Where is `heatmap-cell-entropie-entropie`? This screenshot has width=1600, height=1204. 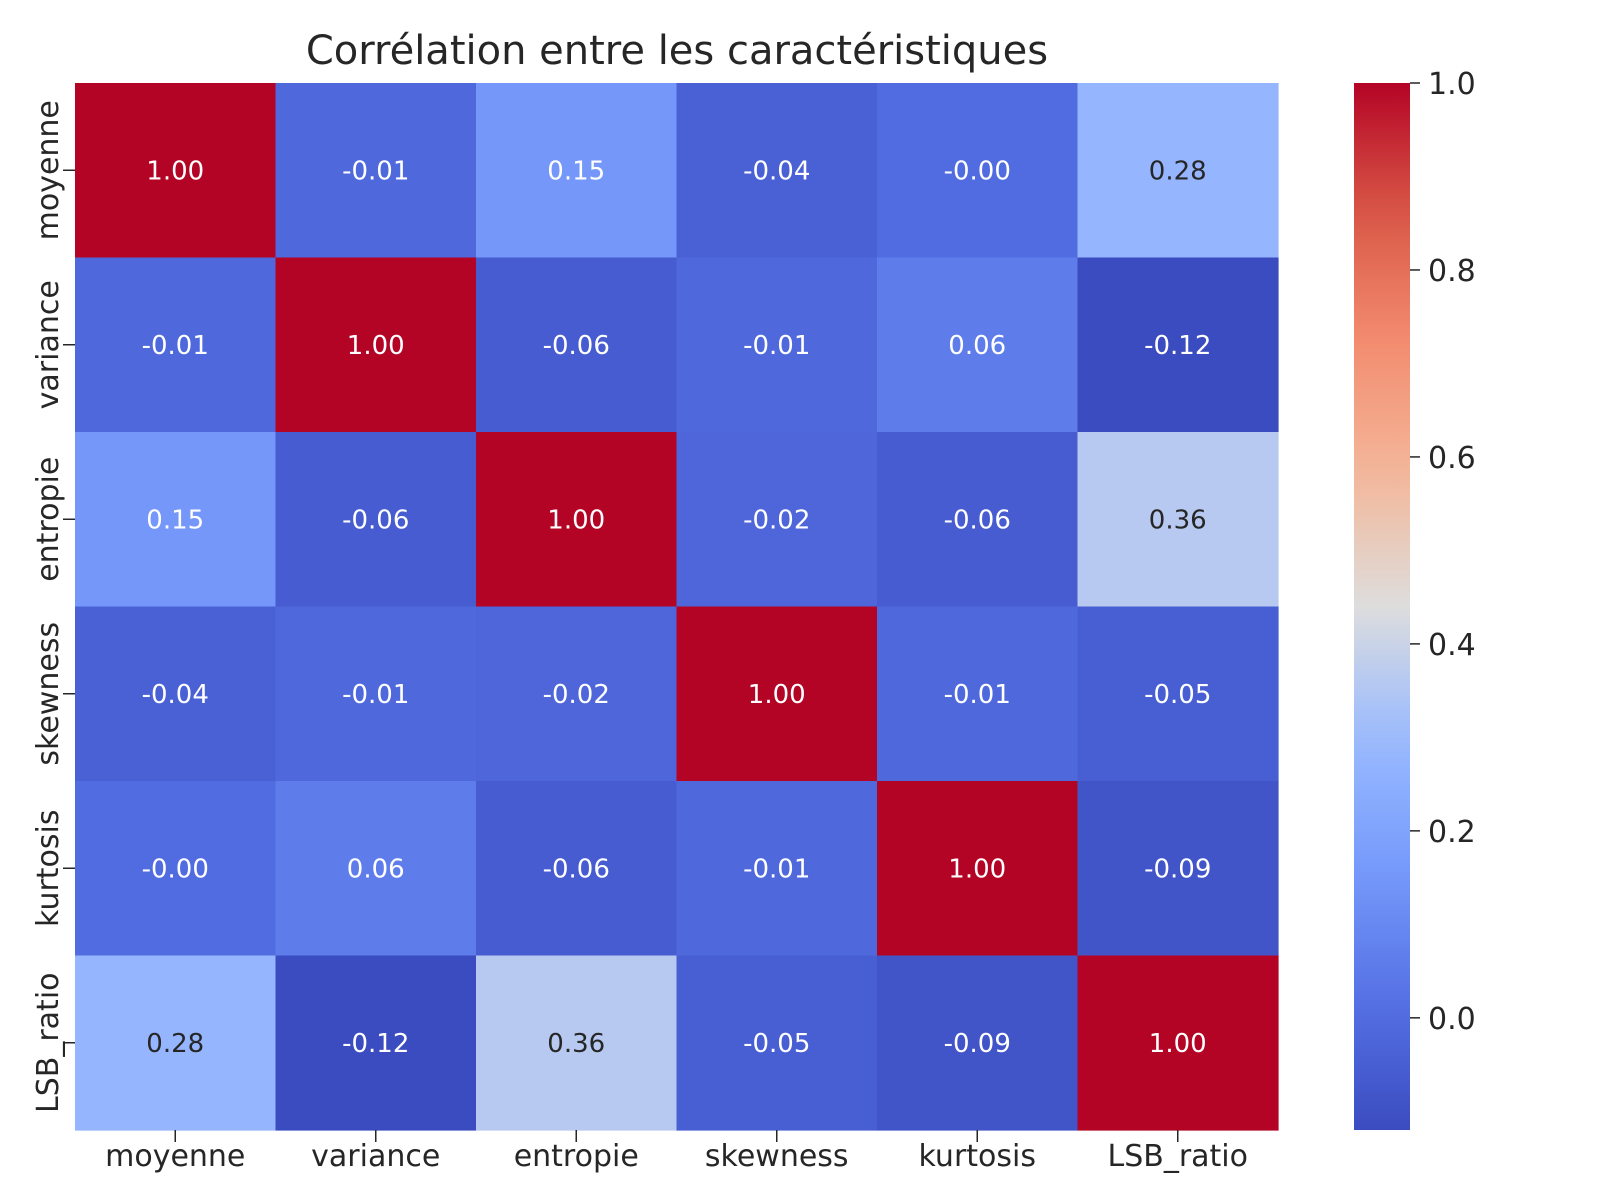 heatmap-cell-entropie-entropie is located at coordinates (577, 520).